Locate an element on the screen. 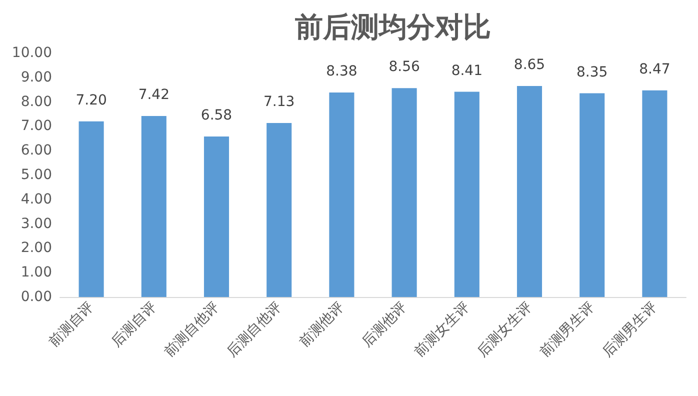 The width and height of the screenshot is (698, 396). data-label: 8.35 is located at coordinates (592, 72).